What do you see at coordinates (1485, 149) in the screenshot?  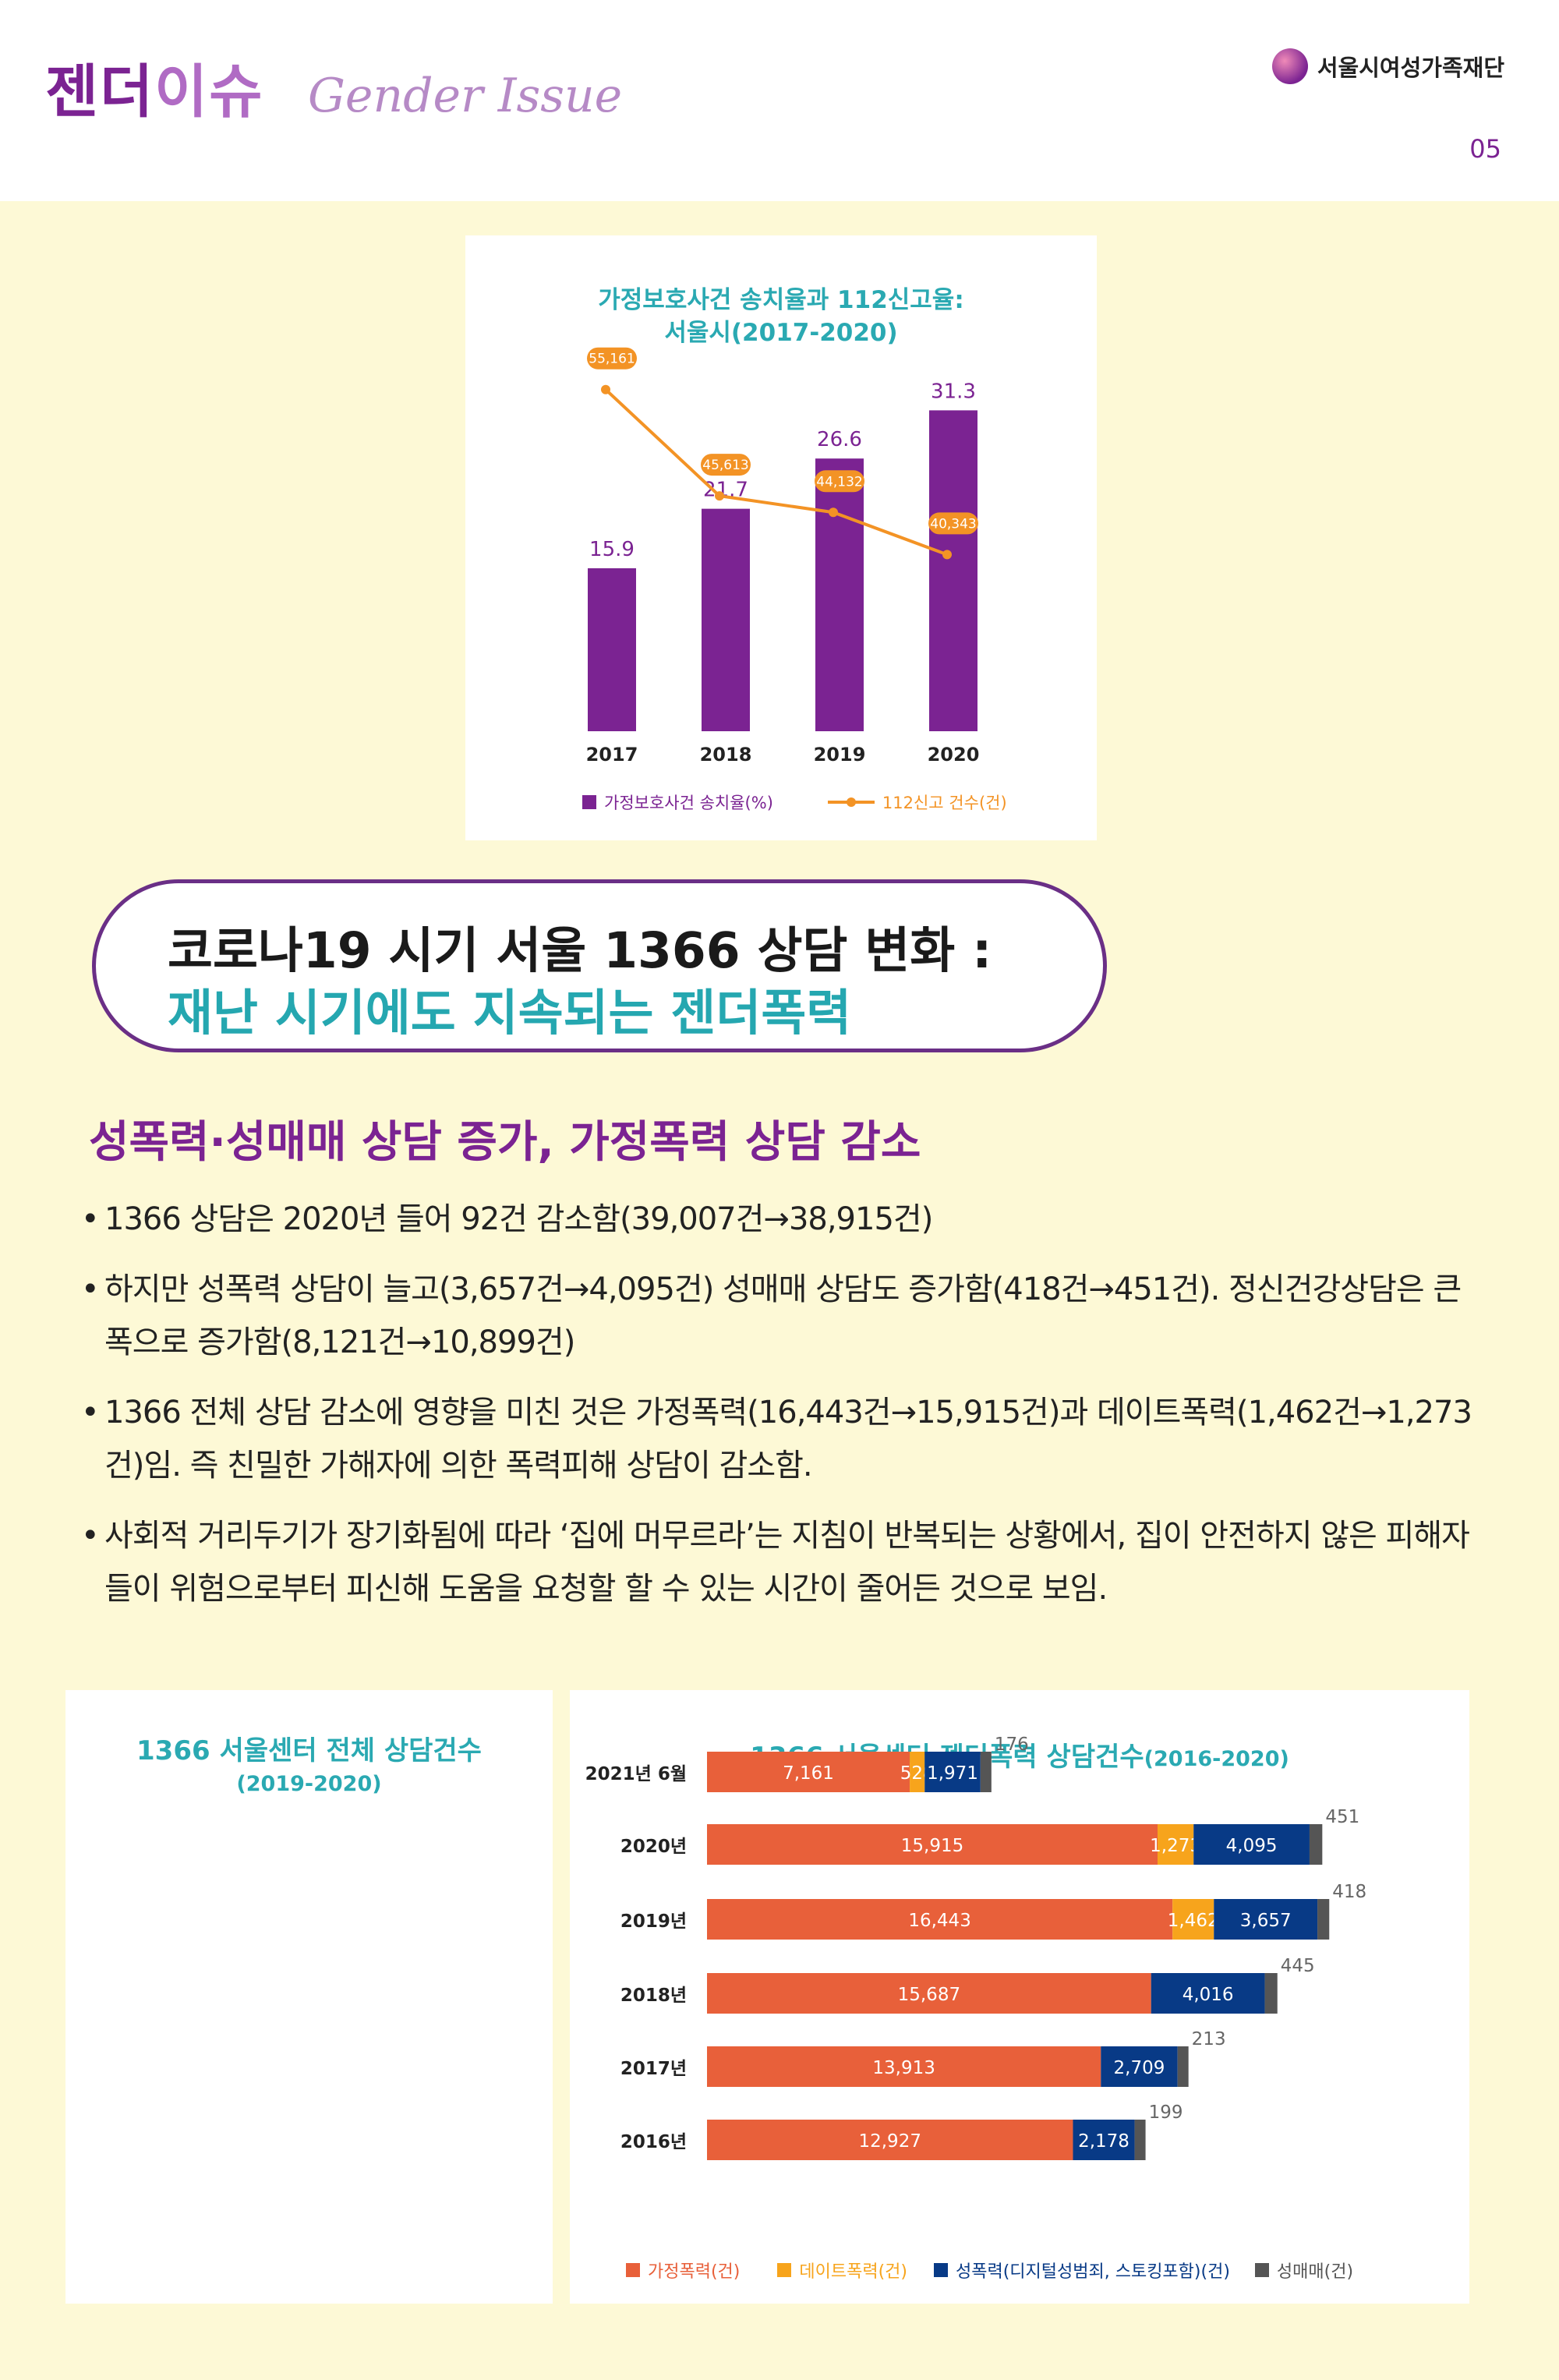 I see `page-number: 05` at bounding box center [1485, 149].